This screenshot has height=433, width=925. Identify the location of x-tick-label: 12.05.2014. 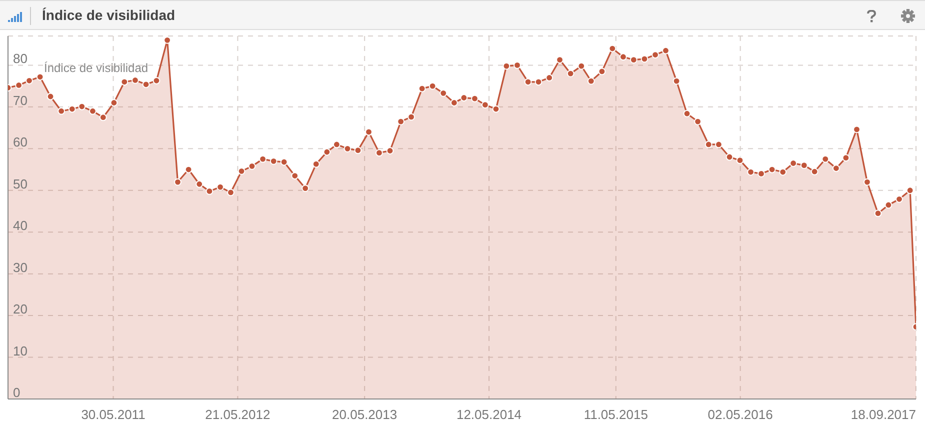
(489, 414).